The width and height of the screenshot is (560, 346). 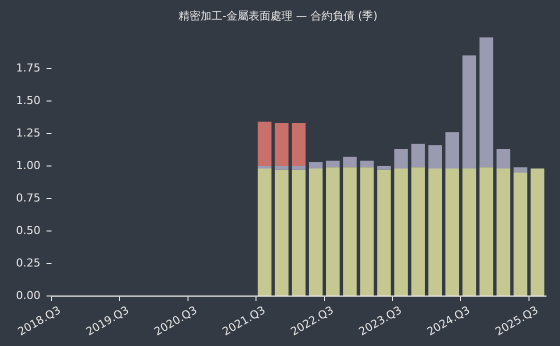 What do you see at coordinates (28, 100) in the screenshot?
I see `y-tick-label: 1.50` at bounding box center [28, 100].